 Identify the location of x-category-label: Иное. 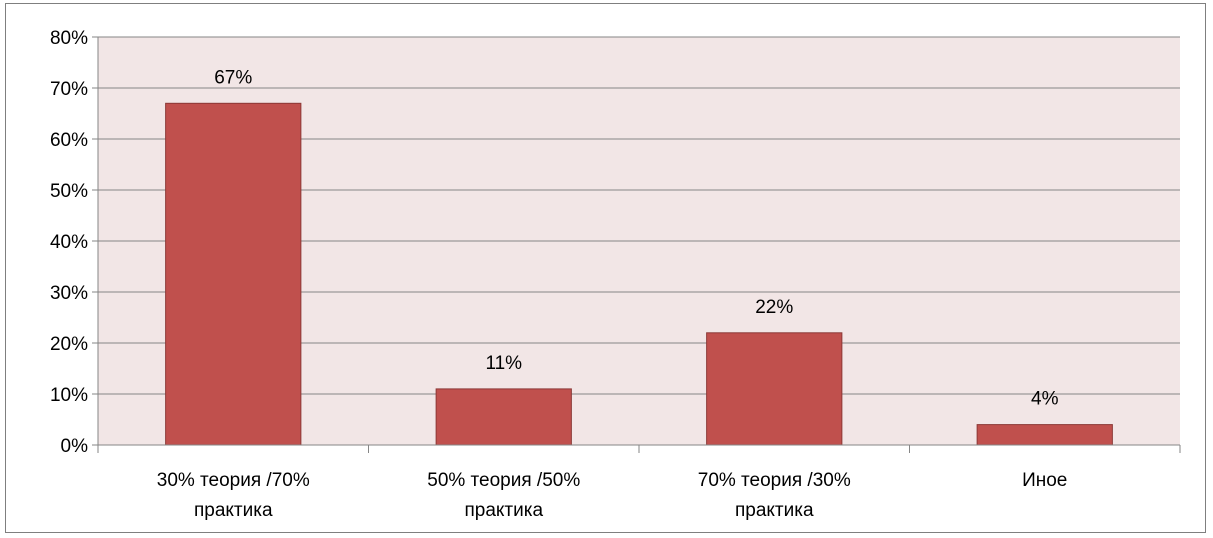
(1044, 480).